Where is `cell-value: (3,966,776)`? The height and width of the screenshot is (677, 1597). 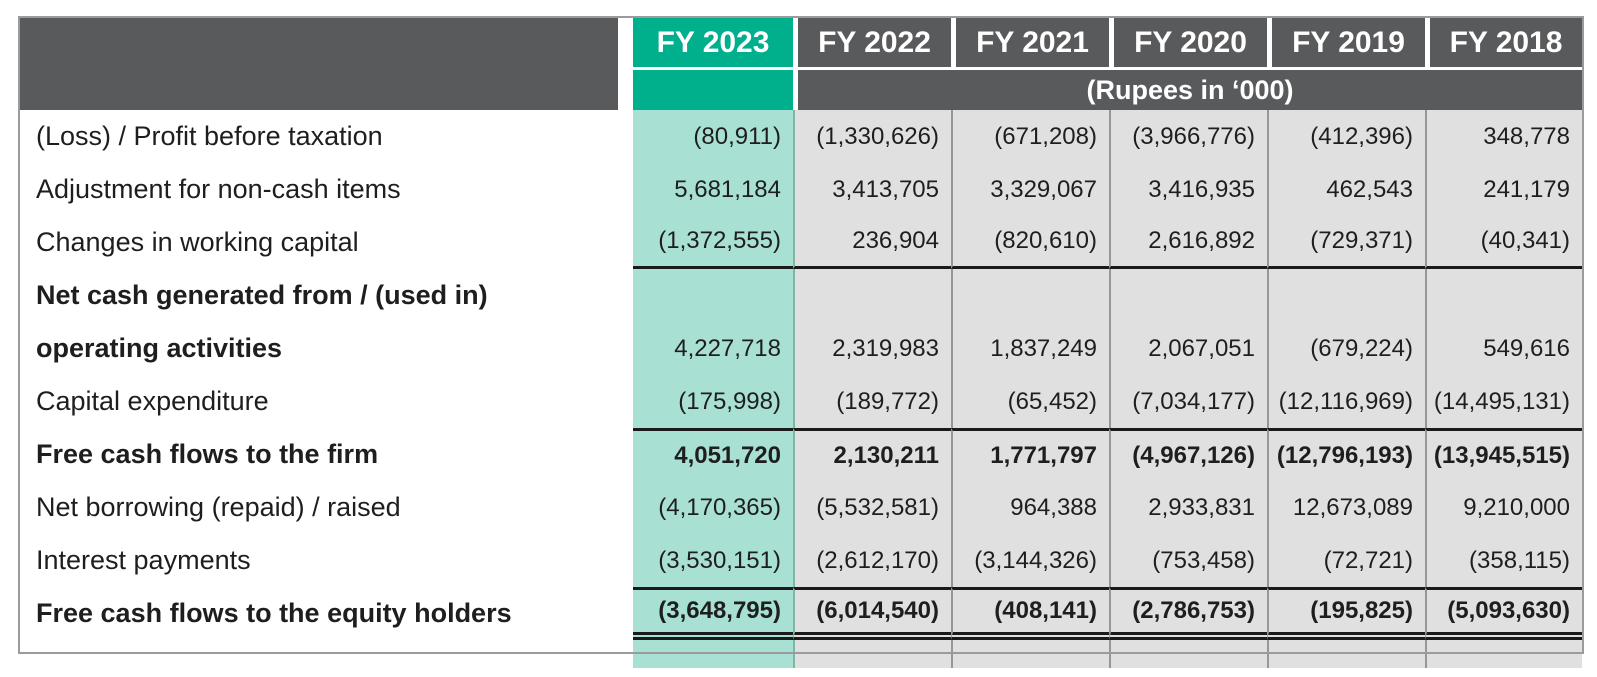 cell-value: (3,966,776) is located at coordinates (1188, 136).